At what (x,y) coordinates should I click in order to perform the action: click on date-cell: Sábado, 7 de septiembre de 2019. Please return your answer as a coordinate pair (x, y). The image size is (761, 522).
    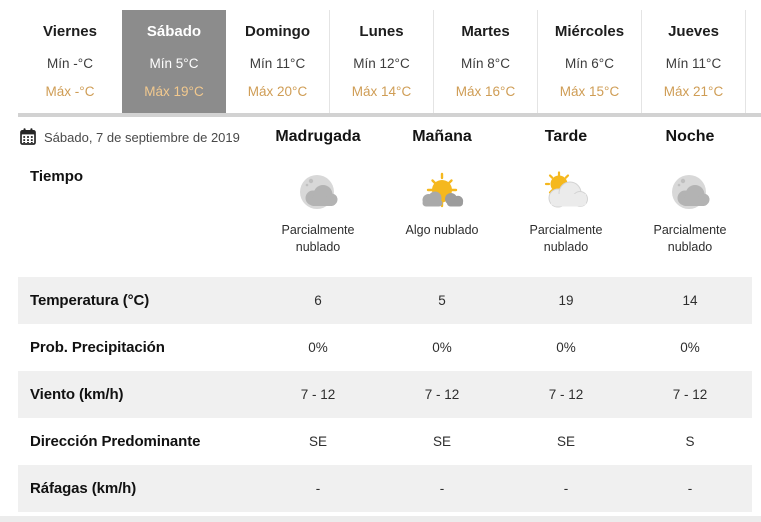
    Looking at the image, I should click on (137, 136).